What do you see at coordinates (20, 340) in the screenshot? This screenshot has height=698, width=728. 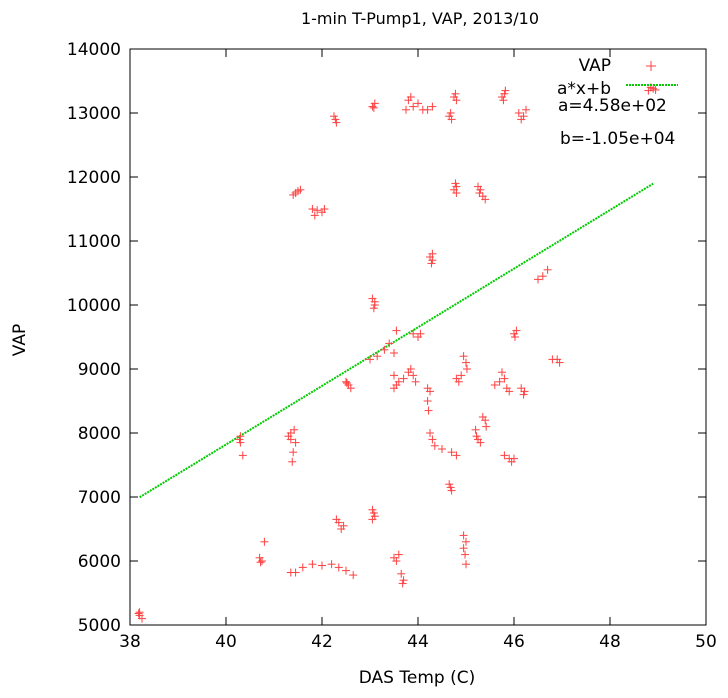 I see `y-axis-label: VAP` at bounding box center [20, 340].